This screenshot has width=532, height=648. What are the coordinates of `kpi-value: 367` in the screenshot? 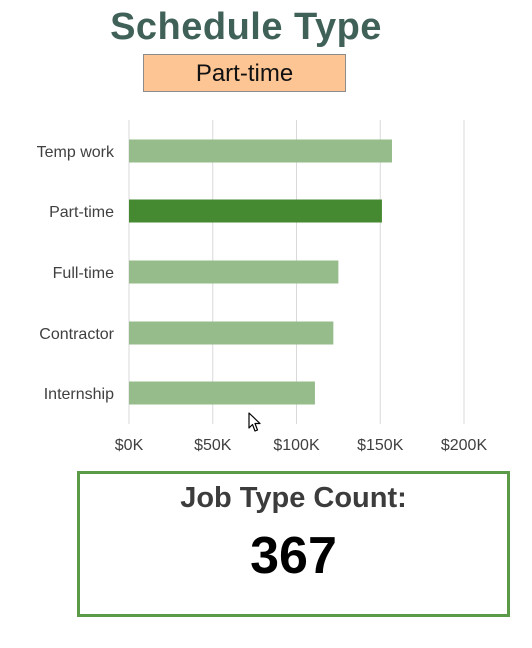 It's located at (293, 556).